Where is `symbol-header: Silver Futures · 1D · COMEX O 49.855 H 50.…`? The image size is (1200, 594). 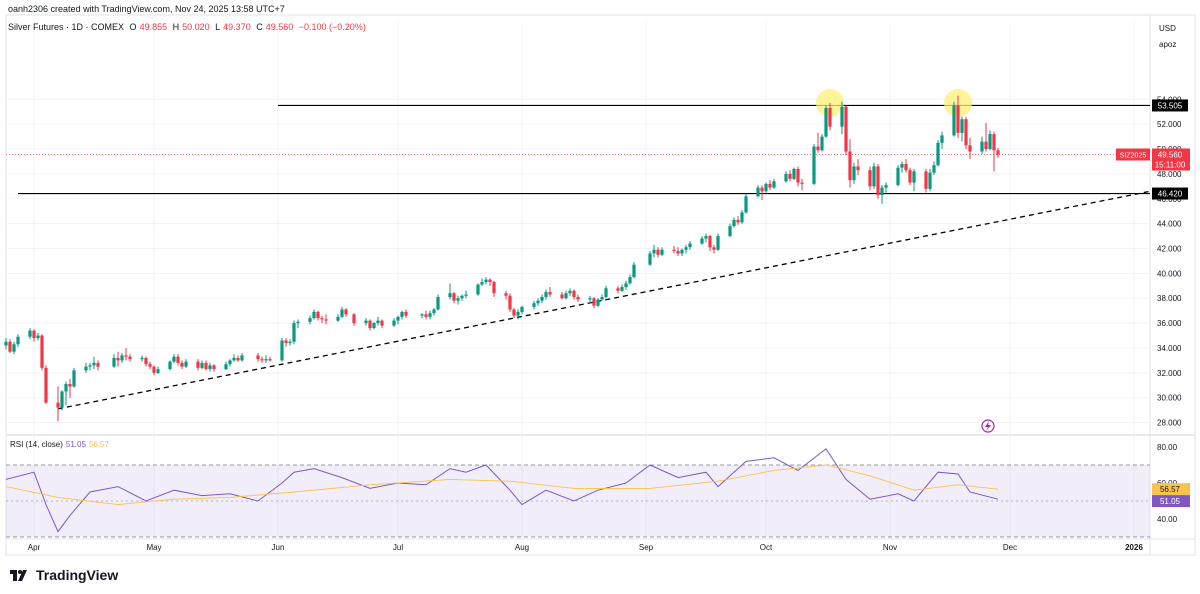 symbol-header: Silver Futures · 1D · COMEX O 49.855 H 50.… is located at coordinates (188, 27).